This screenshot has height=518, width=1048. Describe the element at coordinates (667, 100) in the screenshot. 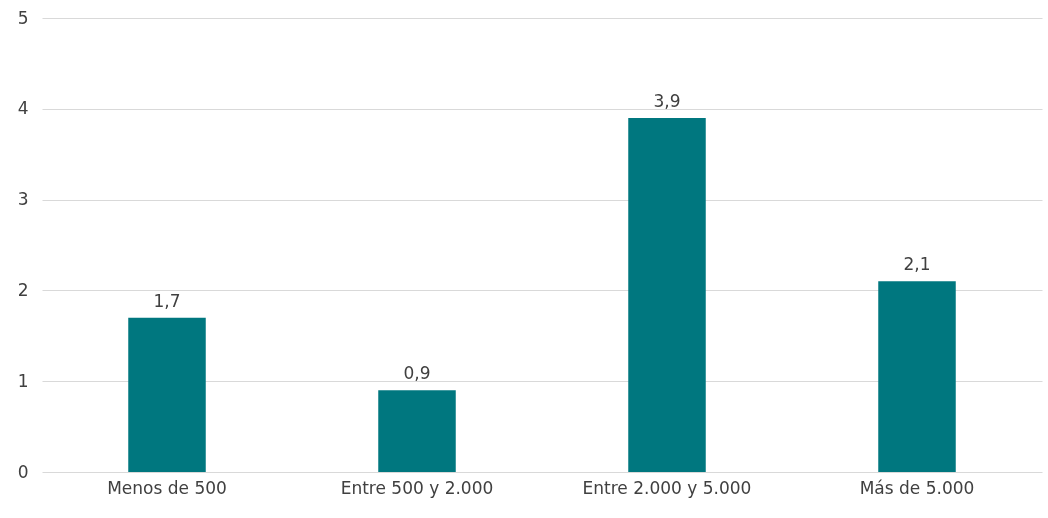

I see `data-label: 3,9` at that location.